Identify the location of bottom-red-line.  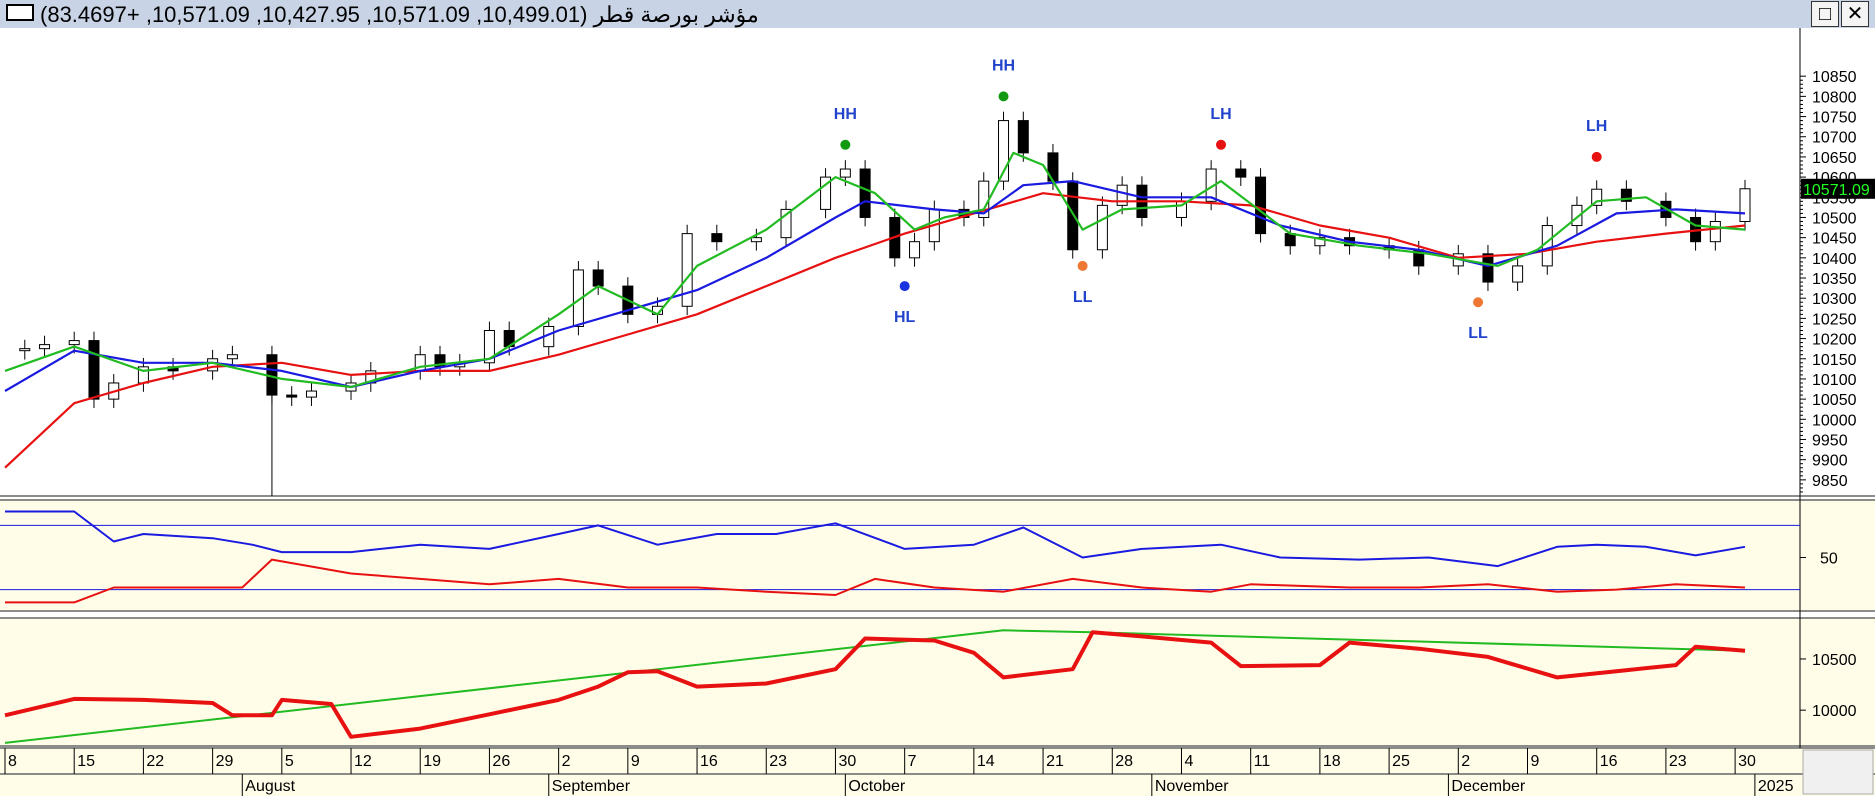
(875, 684).